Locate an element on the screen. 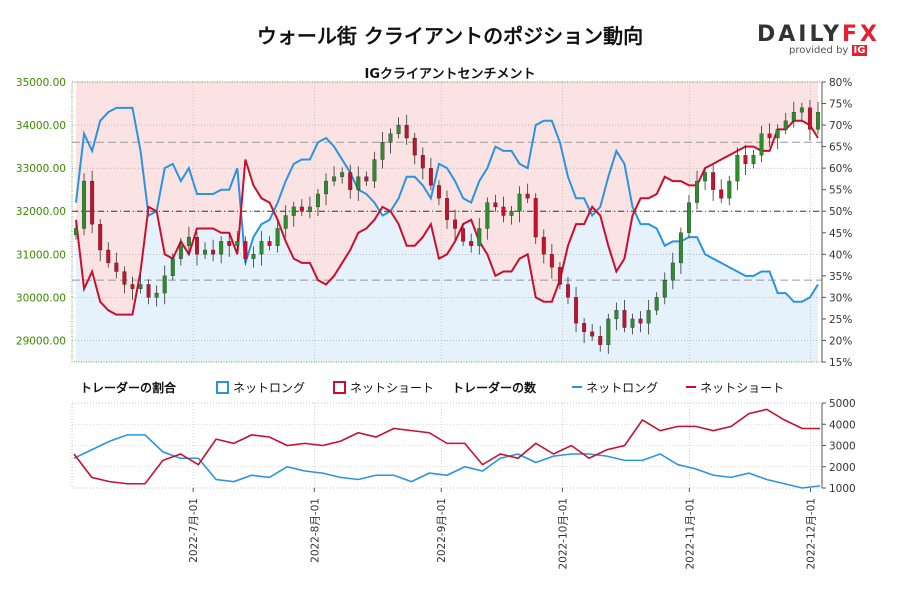 This screenshot has width=900, height=600. legend-count-short-swatch is located at coordinates (691, 387).